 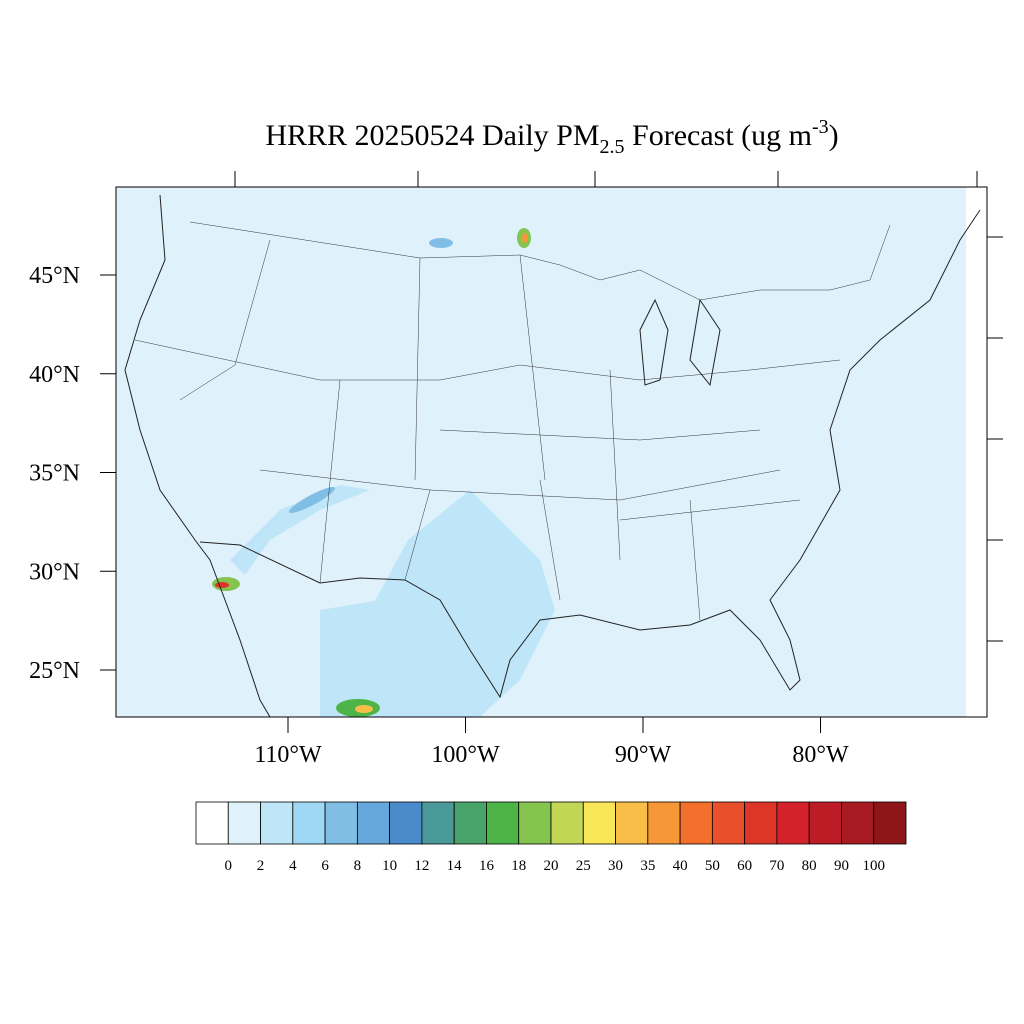 What do you see at coordinates (809, 866) in the screenshot?
I see `colorbar-label: 80` at bounding box center [809, 866].